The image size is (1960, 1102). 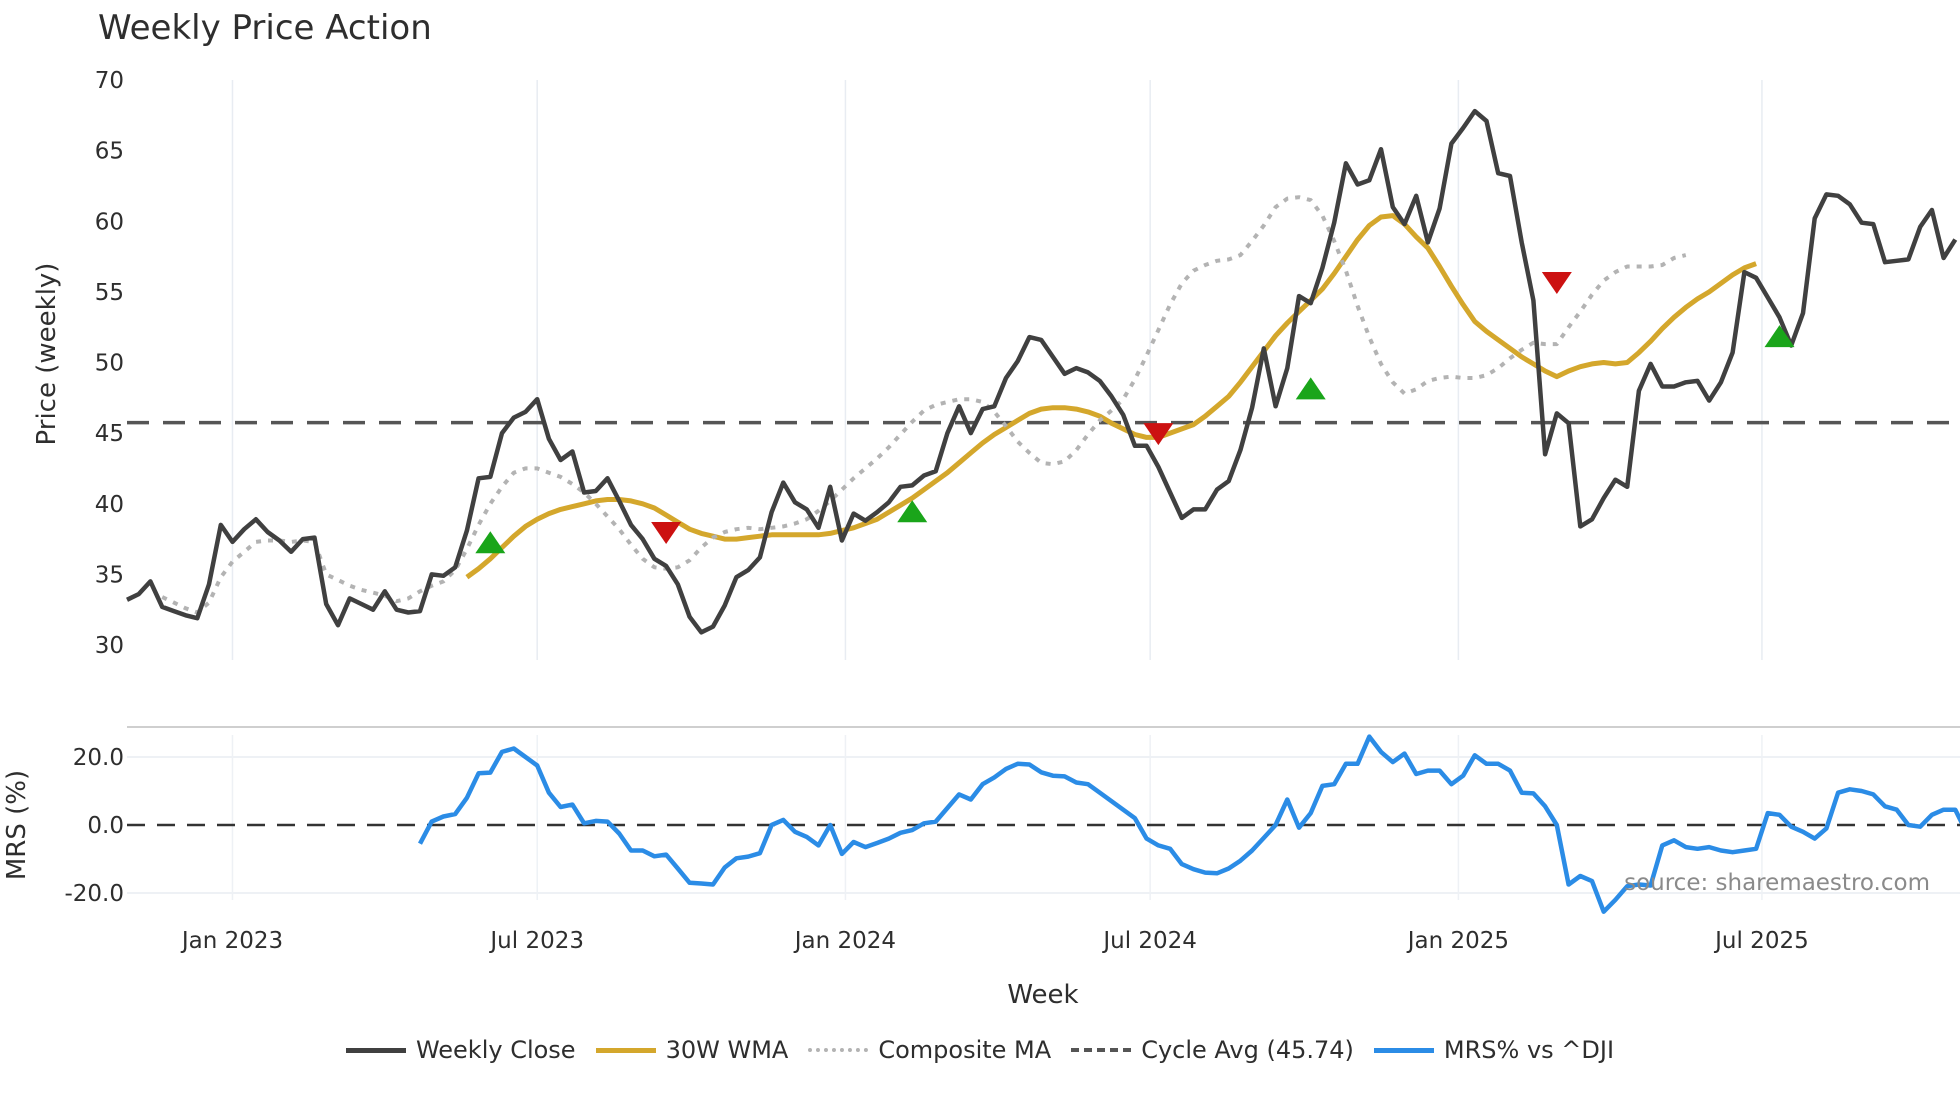 I want to click on price-y-tick-label: 55, so click(x=109, y=293).